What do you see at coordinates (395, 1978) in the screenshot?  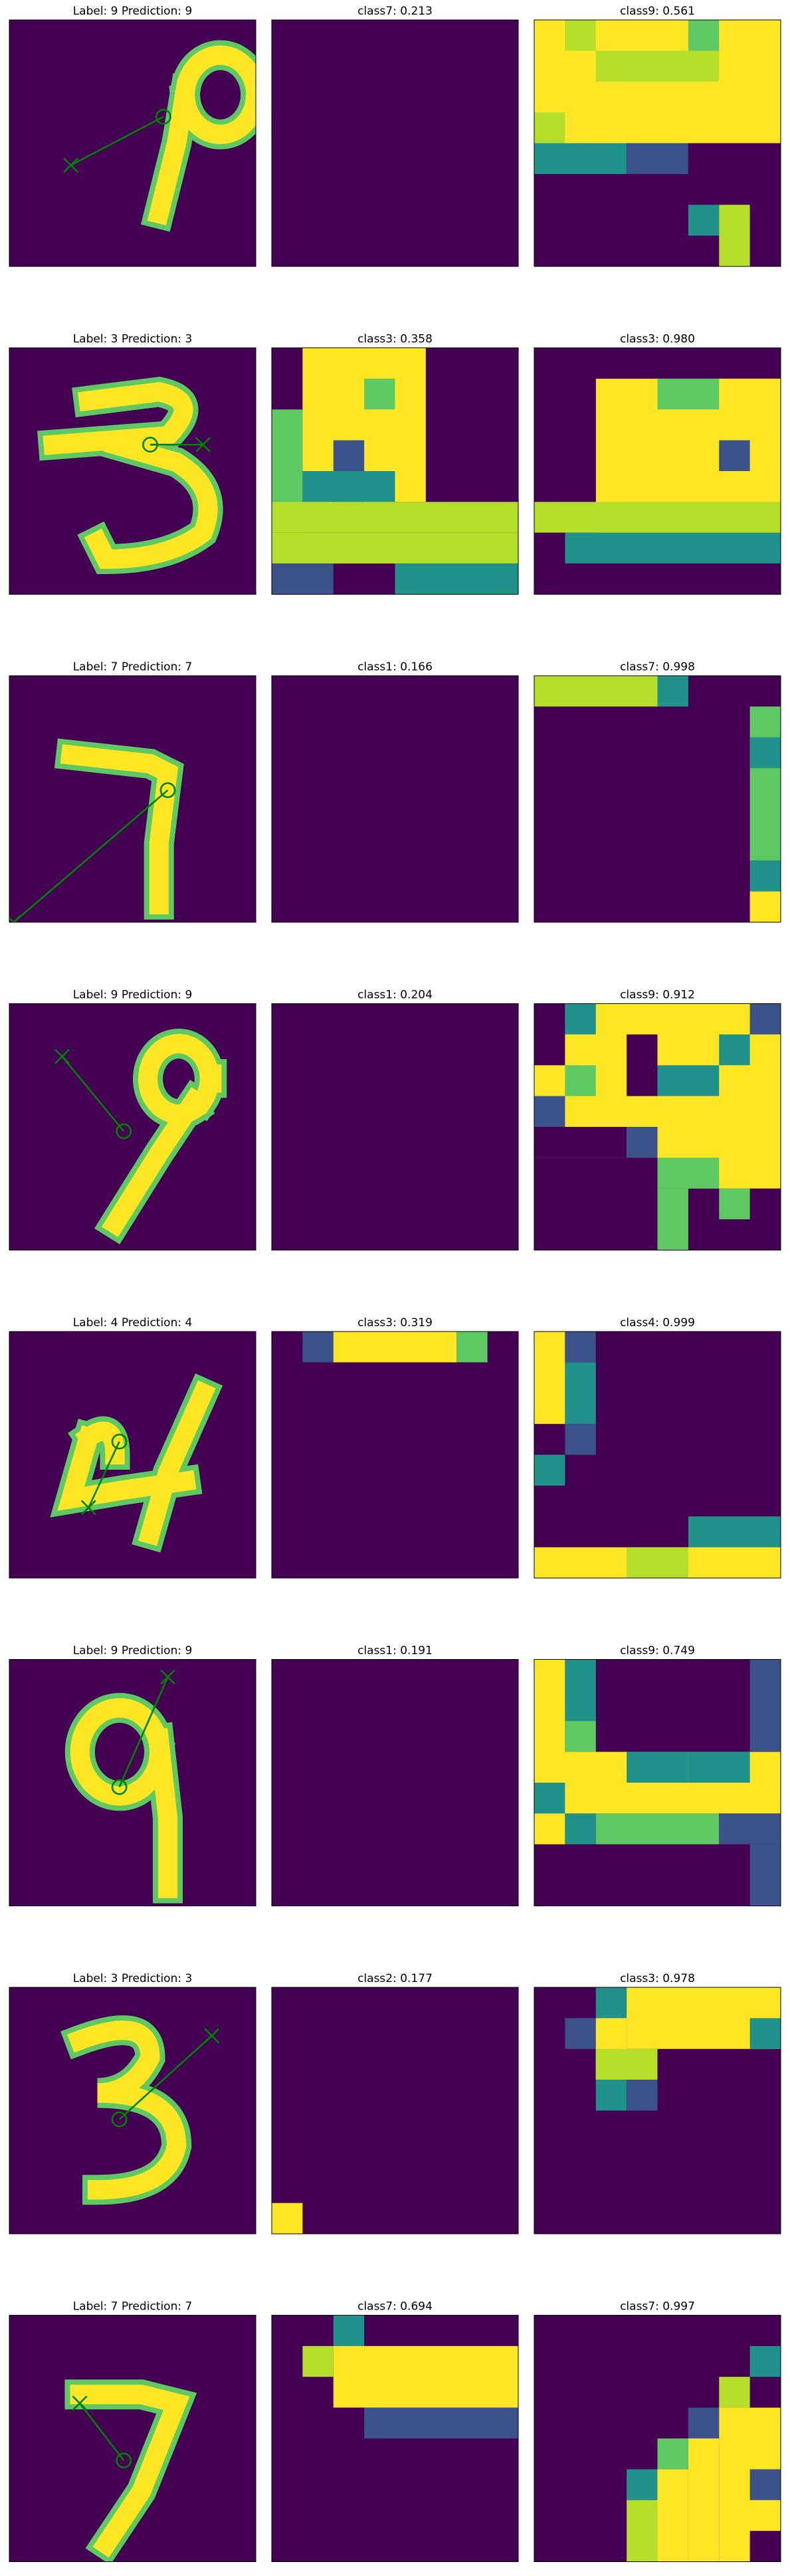 I see `panel-title: class2: 0.177` at bounding box center [395, 1978].